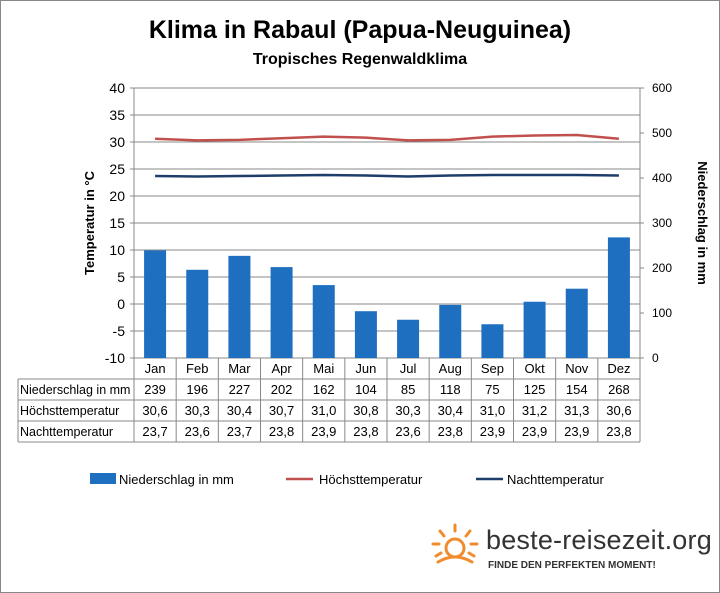 The height and width of the screenshot is (593, 720). Describe the element at coordinates (155, 368) in the screenshot. I see `month-label: Jan` at that location.